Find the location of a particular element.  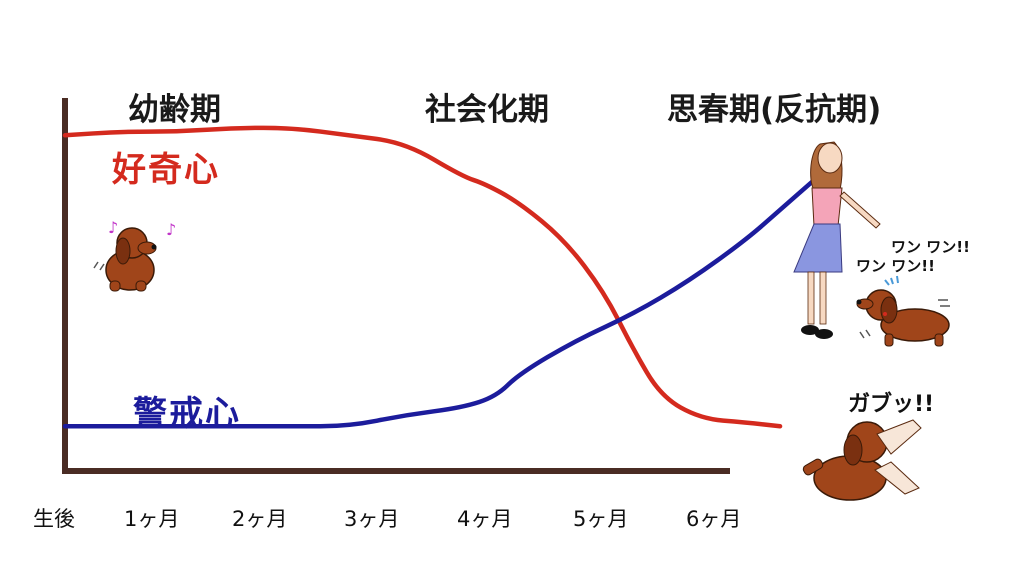

x-tick-label: 2ヶ月 is located at coordinates (260, 519).